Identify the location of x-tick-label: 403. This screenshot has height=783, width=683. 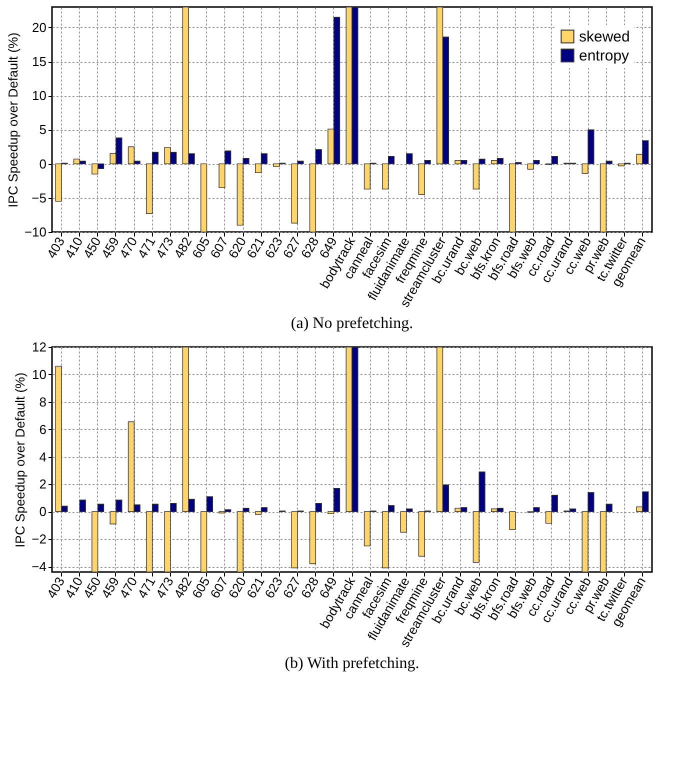
(56, 587).